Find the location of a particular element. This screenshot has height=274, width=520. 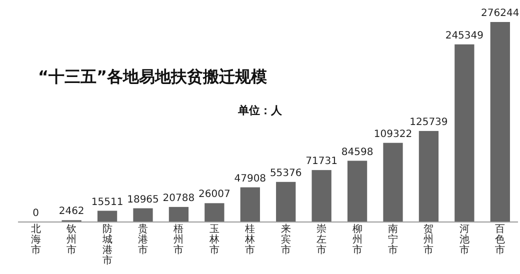

data-label: 245349 is located at coordinates (464, 36).